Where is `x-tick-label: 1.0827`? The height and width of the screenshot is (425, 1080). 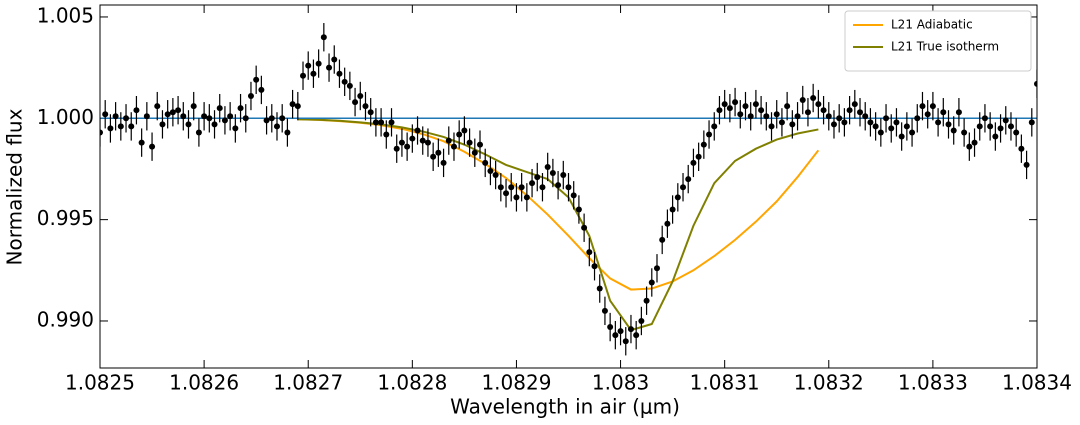
x-tick-label: 1.0827 is located at coordinates (308, 383).